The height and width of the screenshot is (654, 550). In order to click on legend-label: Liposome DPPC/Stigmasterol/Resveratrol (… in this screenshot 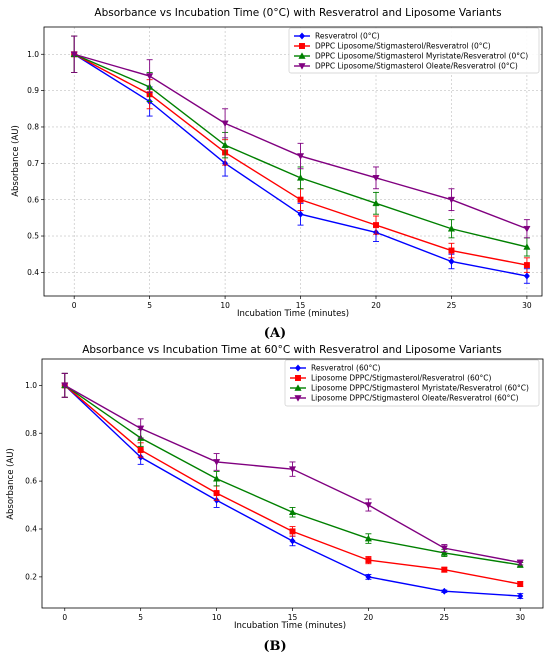, I will do `click(401, 378)`.